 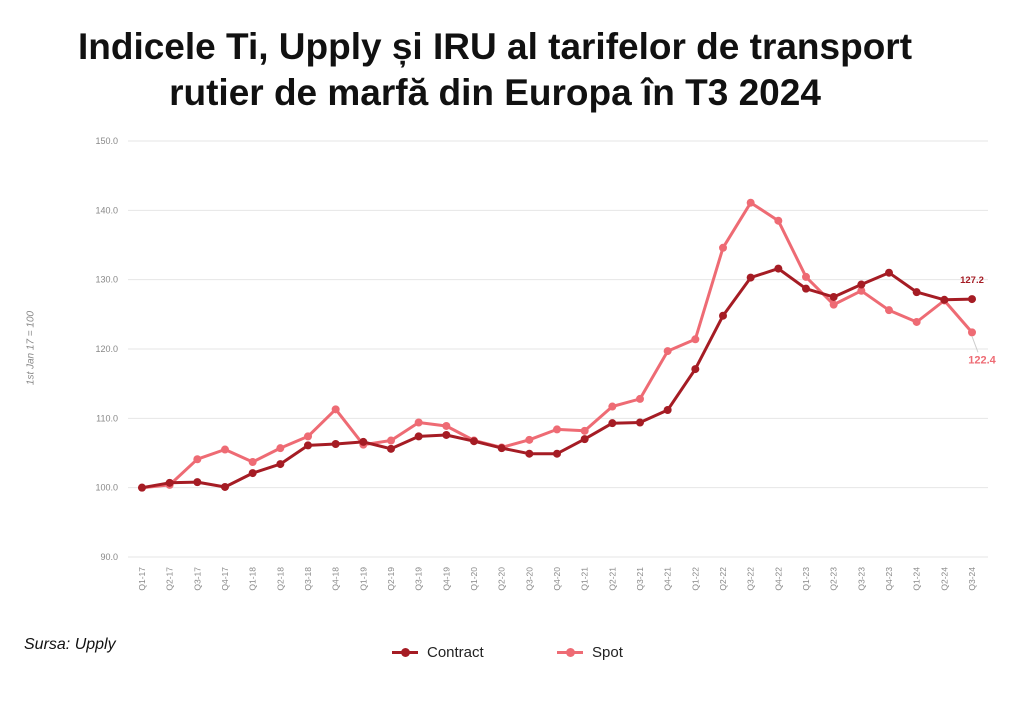 I want to click on spot-end-label-leader, so click(x=975, y=344).